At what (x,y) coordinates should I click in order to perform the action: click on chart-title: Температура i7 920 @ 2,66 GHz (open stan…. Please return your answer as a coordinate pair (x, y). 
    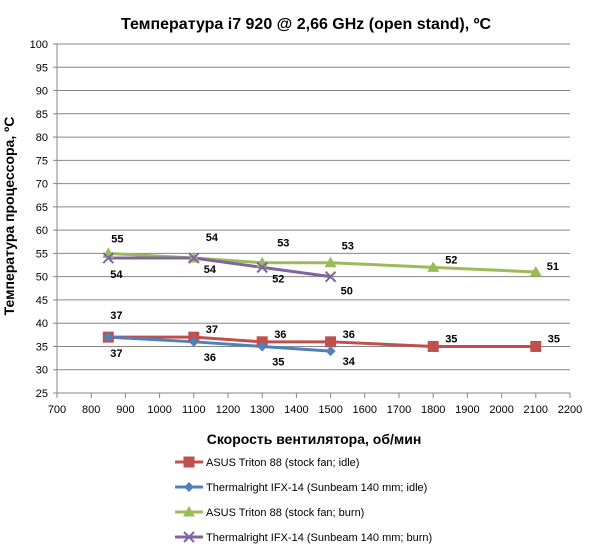
    Looking at the image, I should click on (306, 24).